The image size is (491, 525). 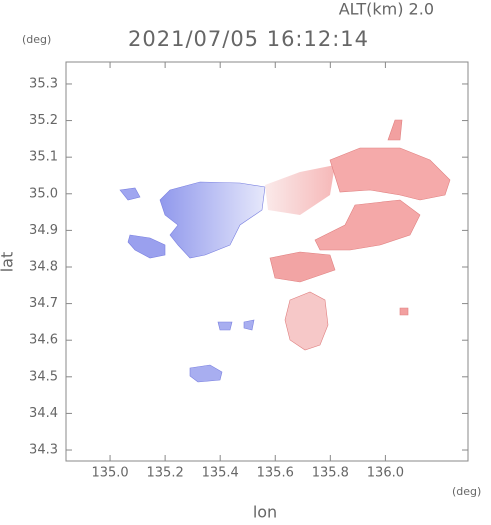 What do you see at coordinates (43, 340) in the screenshot?
I see `y-tick-label: 34.6` at bounding box center [43, 340].